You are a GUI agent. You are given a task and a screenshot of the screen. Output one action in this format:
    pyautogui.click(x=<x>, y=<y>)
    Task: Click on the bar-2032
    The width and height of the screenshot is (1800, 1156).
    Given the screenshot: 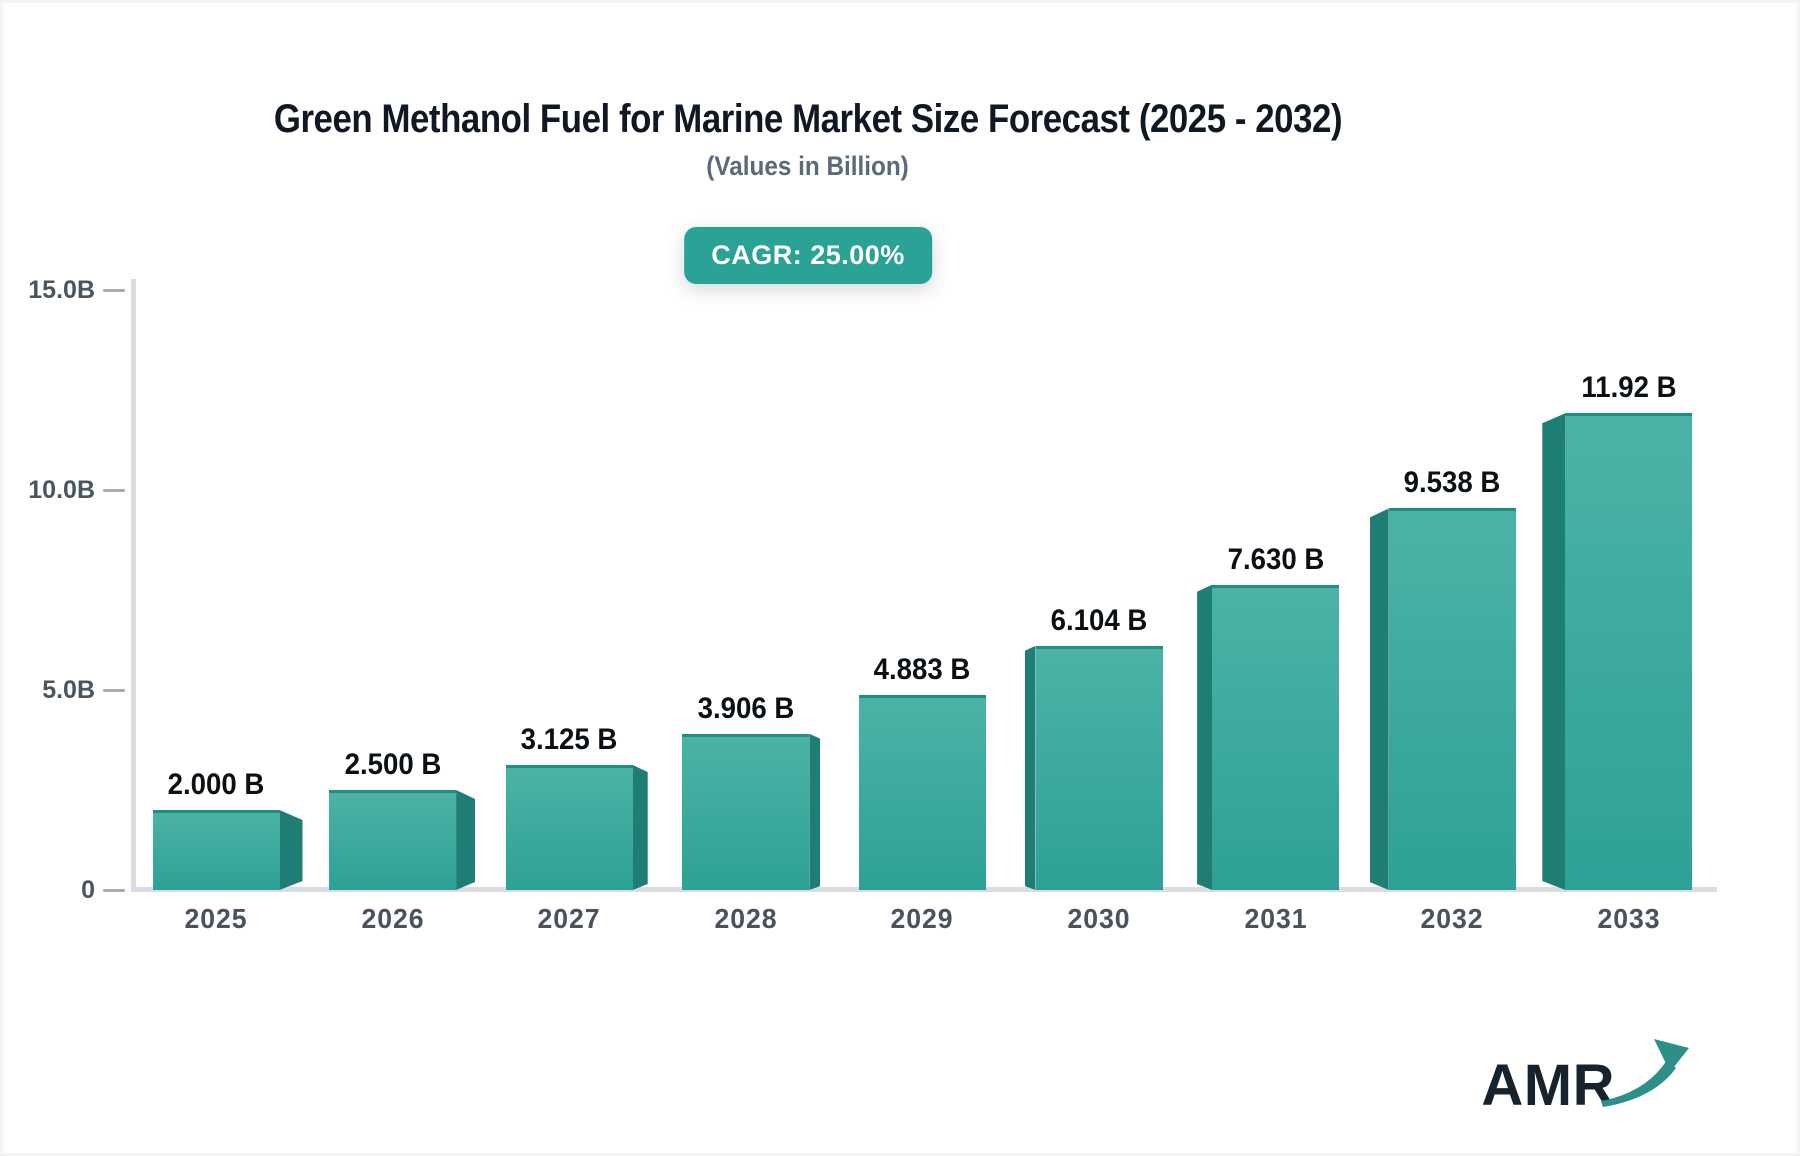 What is the action you would take?
    pyautogui.click(x=1452, y=699)
    